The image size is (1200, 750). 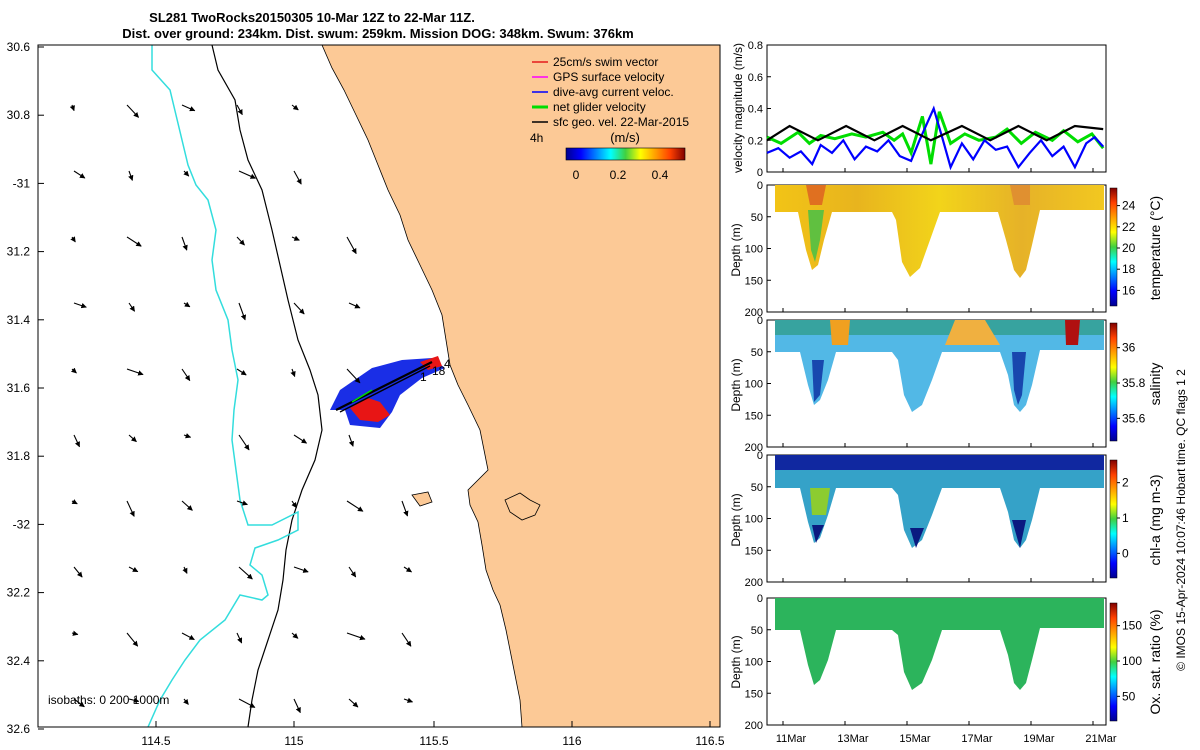 What do you see at coordinates (1129, 227) in the screenshot?
I see `cbar-tick-label: 22` at bounding box center [1129, 227].